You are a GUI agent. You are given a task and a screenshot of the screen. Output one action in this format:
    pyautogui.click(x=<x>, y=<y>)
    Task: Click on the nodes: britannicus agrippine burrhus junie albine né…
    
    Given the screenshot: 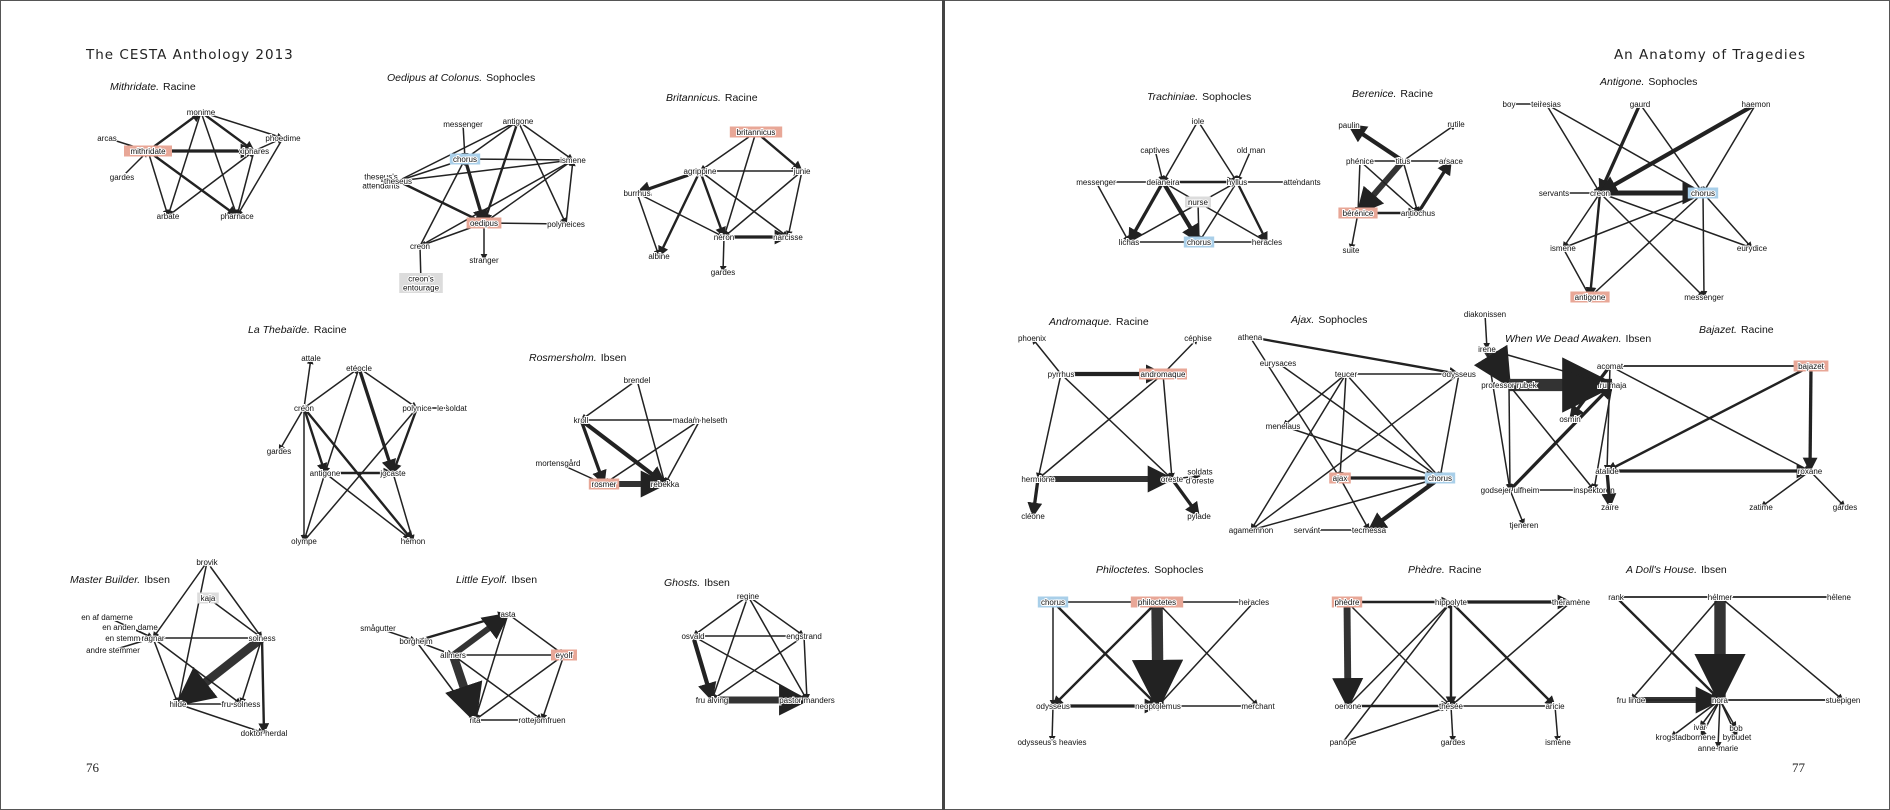 What is the action you would take?
    pyautogui.click(x=717, y=202)
    